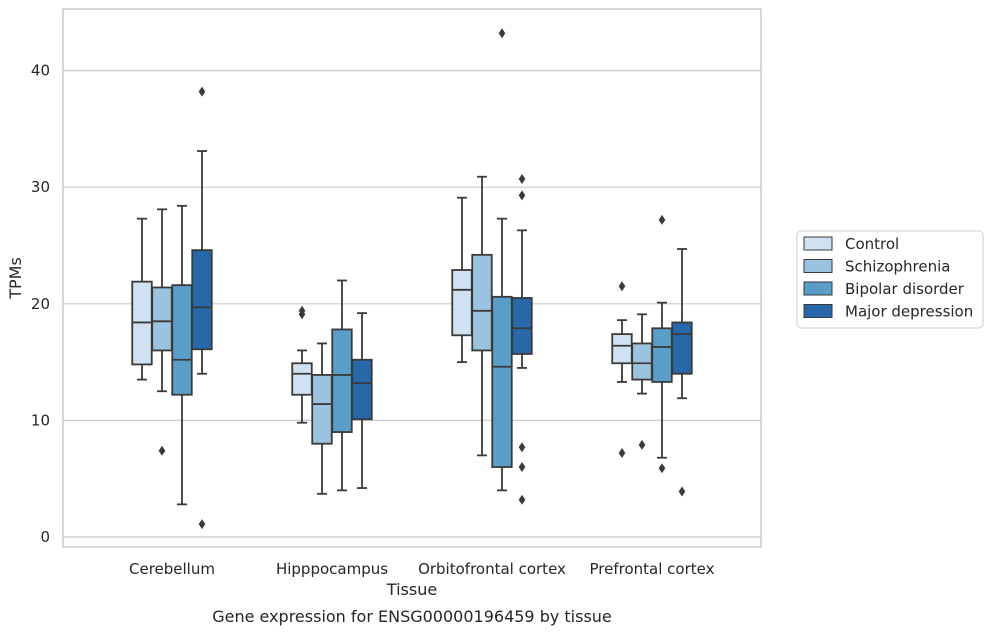  Describe the element at coordinates (40, 420) in the screenshot. I see `y-tick-label: 10` at that location.